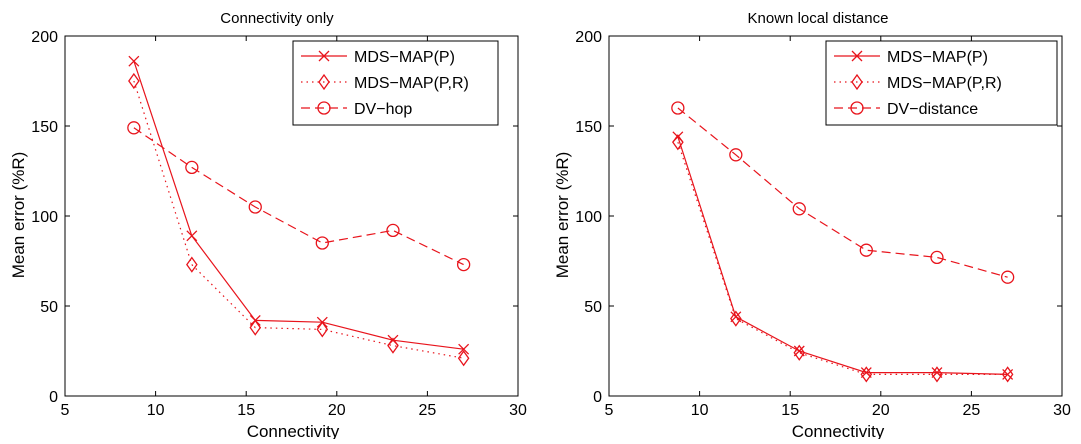 This screenshot has height=444, width=1081. What do you see at coordinates (277, 18) in the screenshot?
I see `chart-title: Connectivity only` at bounding box center [277, 18].